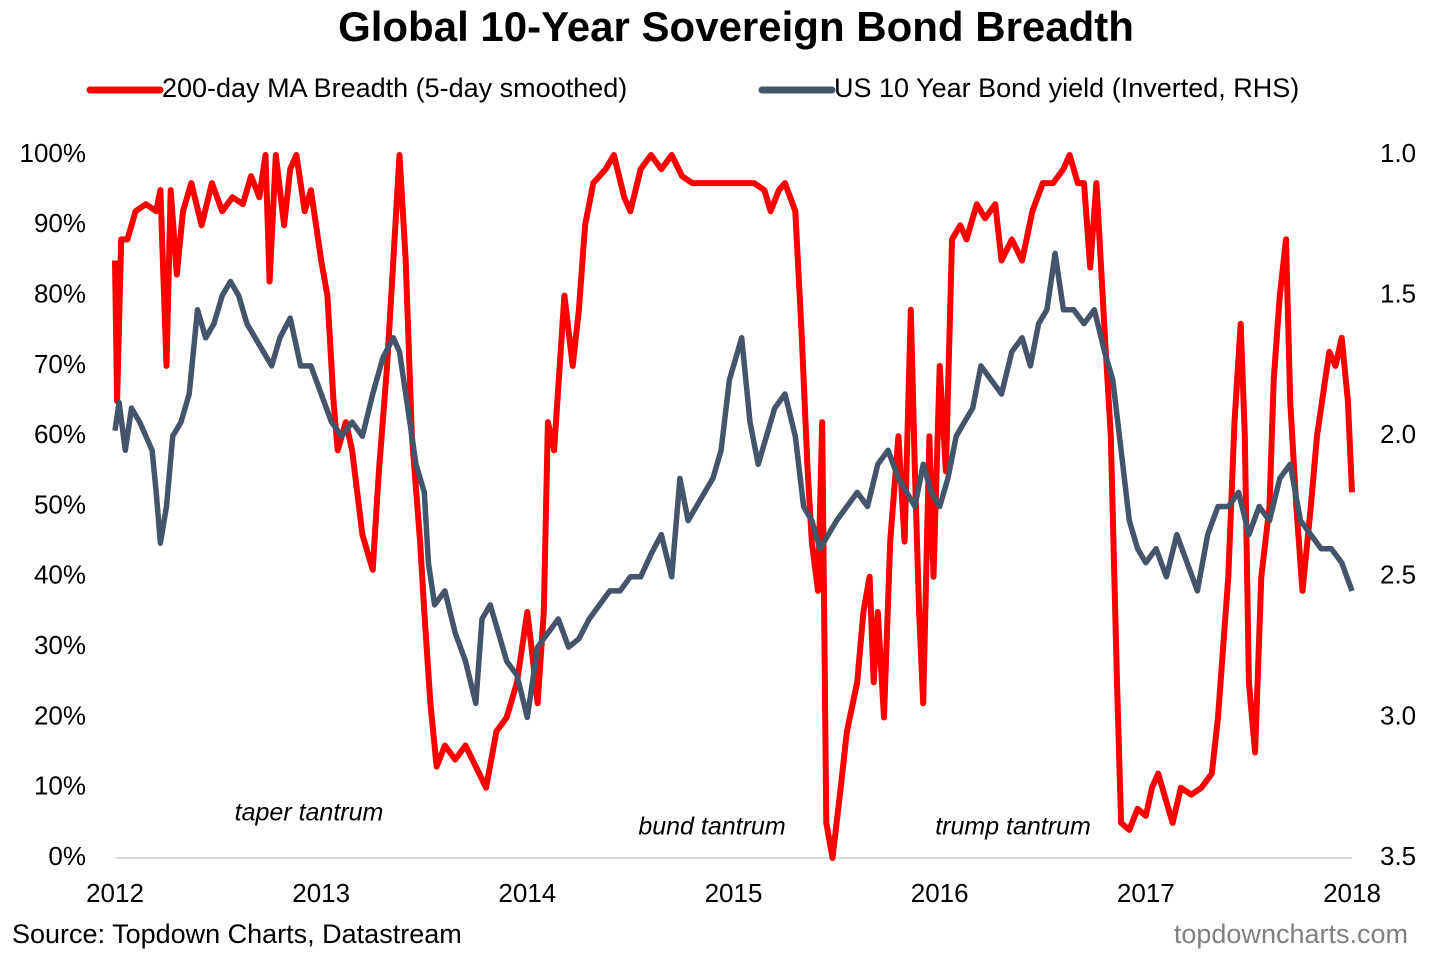 Image resolution: width=1441 pixels, height=969 pixels. I want to click on y2-tick-label: 2.0, so click(1398, 434).